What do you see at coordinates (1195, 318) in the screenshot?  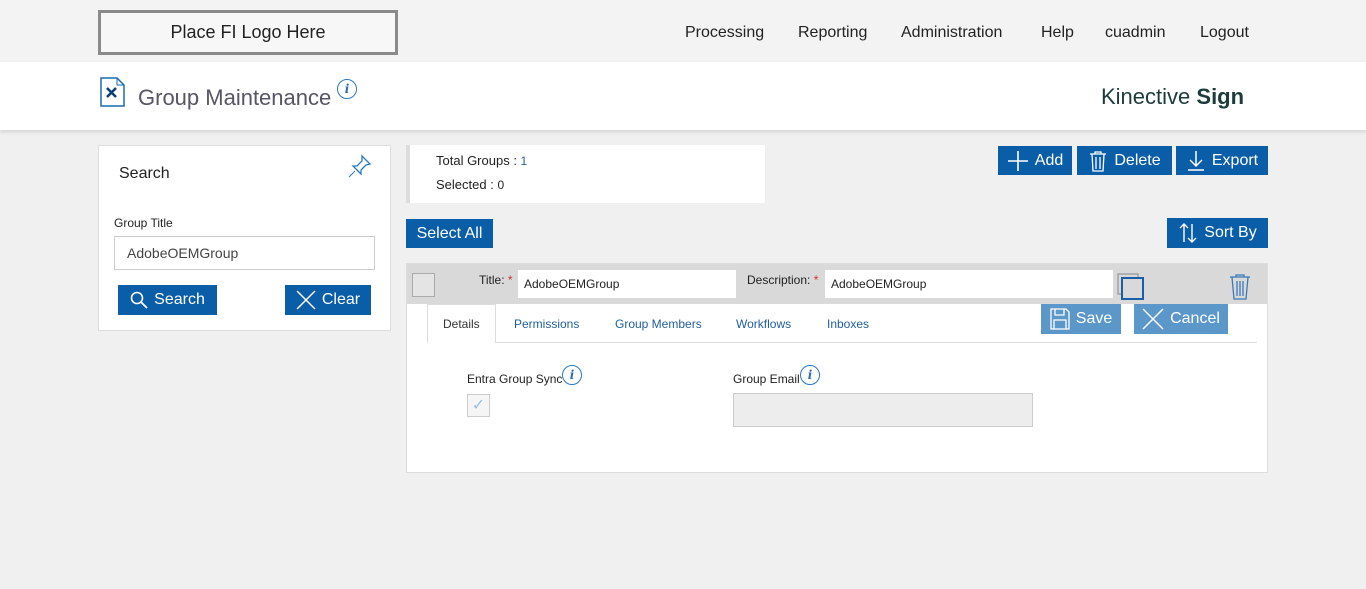 I see `cancel-label: Cancel` at bounding box center [1195, 318].